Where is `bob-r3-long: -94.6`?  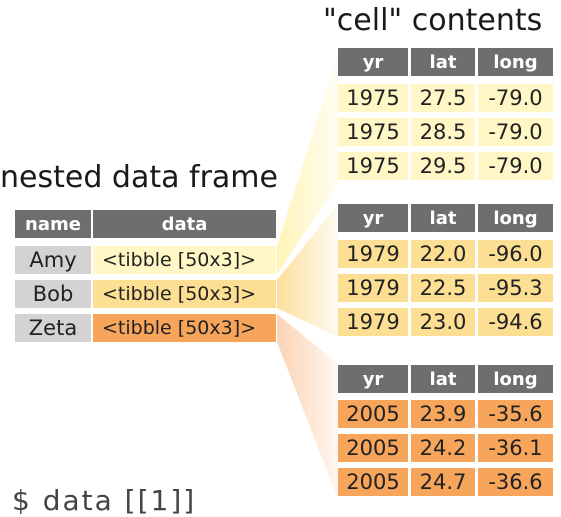 bob-r3-long: -94.6 is located at coordinates (515, 322).